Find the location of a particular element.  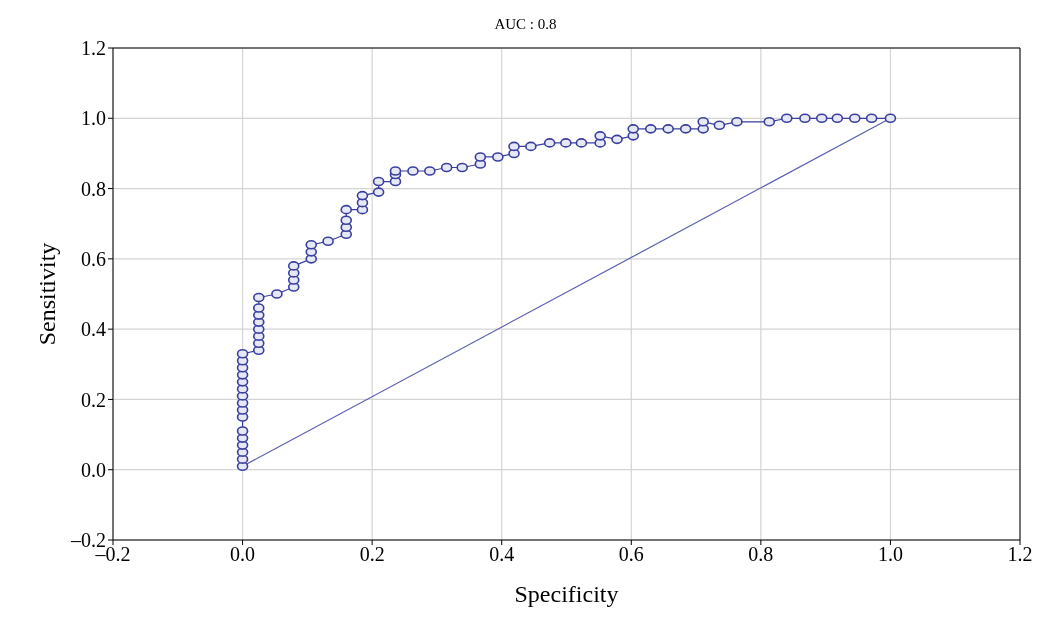

x-tick-label: 0.8 is located at coordinates (761, 554).